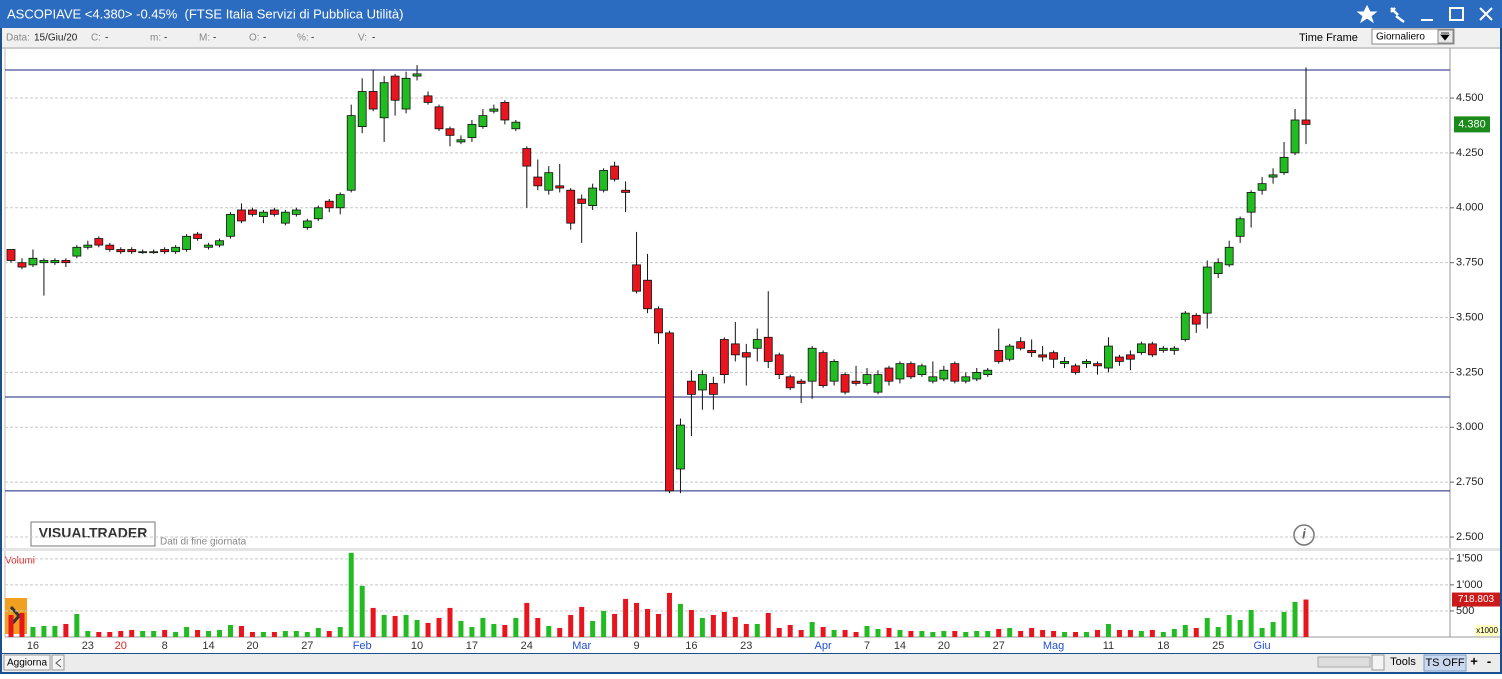  Describe the element at coordinates (20, 561) in the screenshot. I see `volume-title: Volumi` at that location.